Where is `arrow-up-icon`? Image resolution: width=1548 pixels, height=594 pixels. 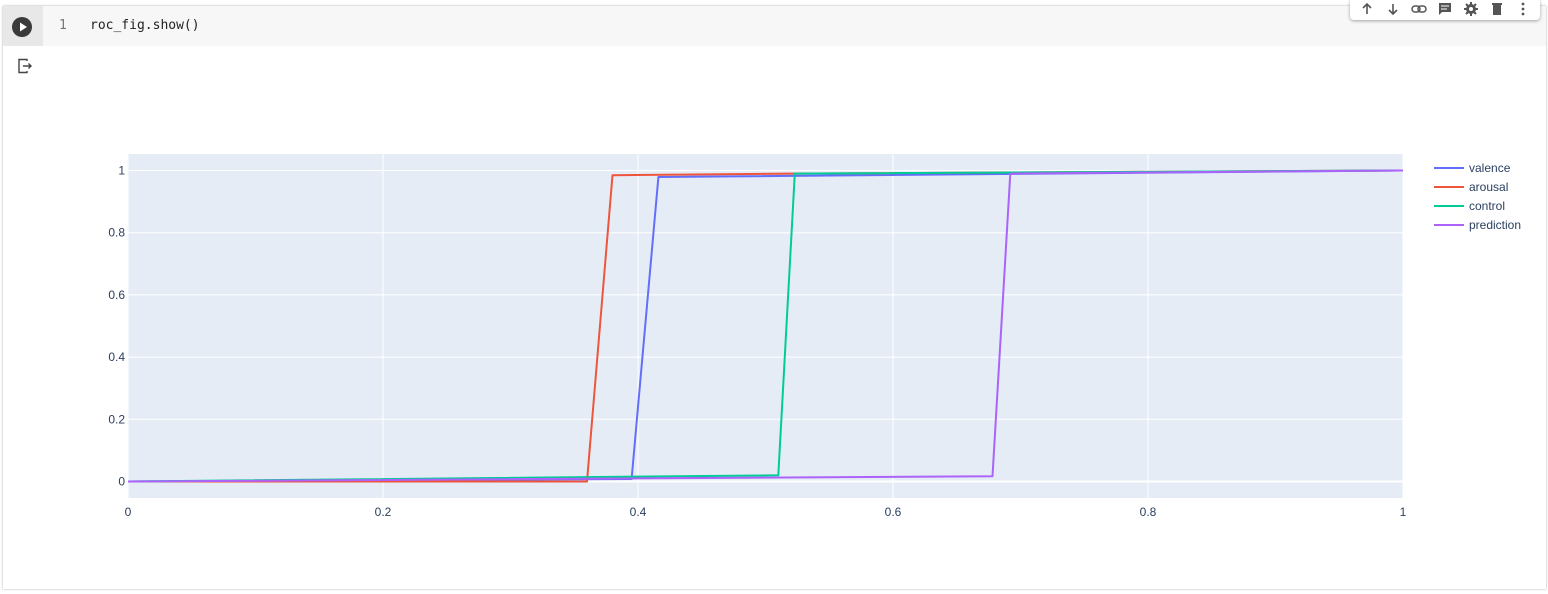
arrow-up-icon is located at coordinates (1367, 9).